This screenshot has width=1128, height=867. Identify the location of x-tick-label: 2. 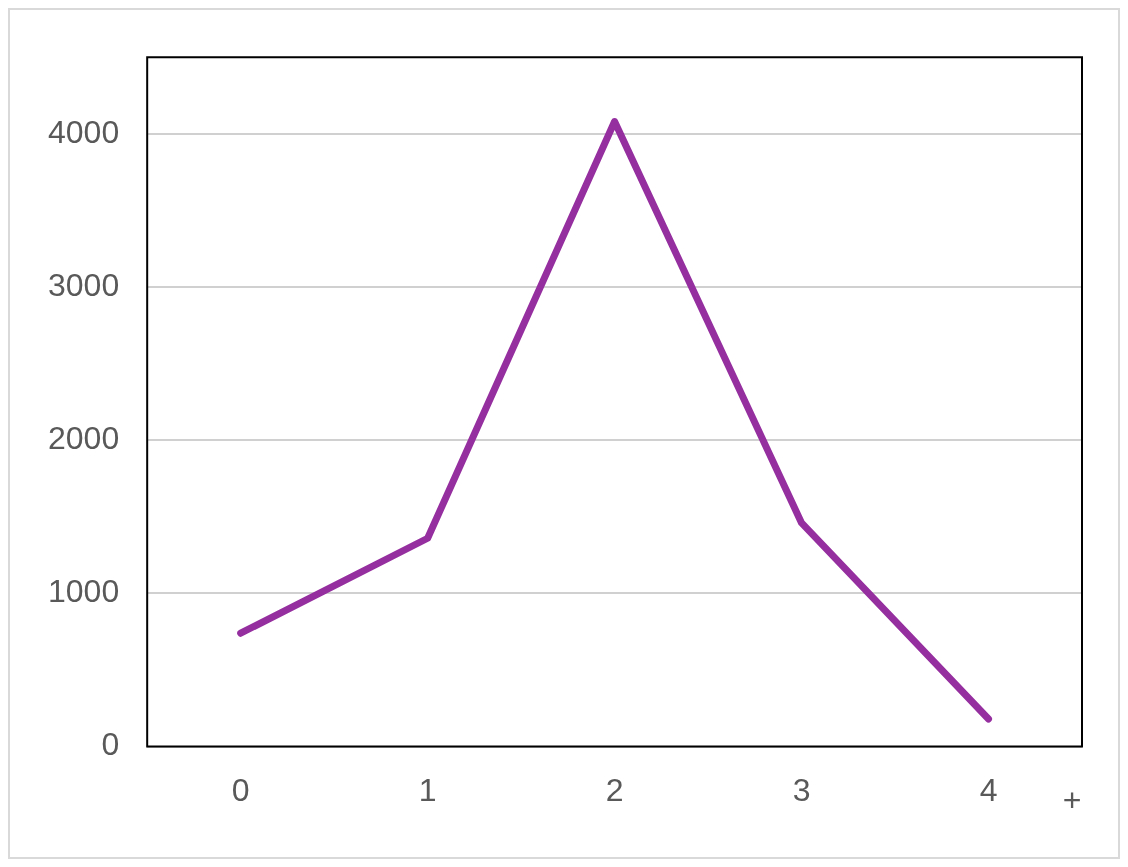
(614, 789).